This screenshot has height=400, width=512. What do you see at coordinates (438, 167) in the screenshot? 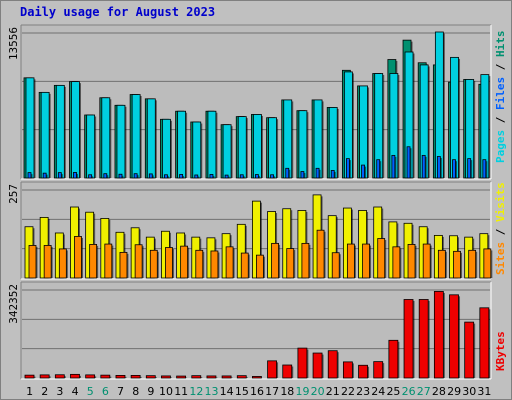
I see `files-bar-28-fill` at bounding box center [438, 167].